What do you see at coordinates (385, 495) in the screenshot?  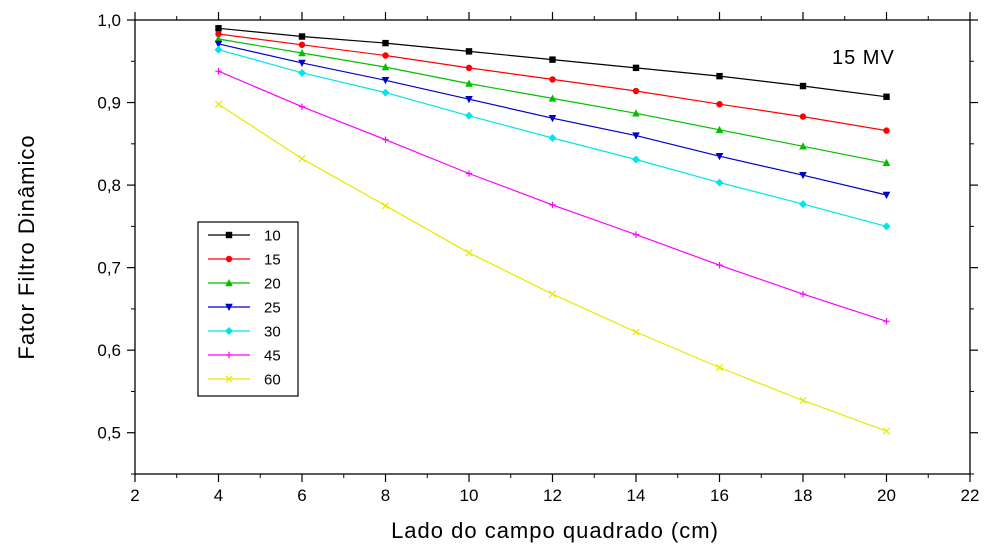 I see `x-tick-label: 8` at bounding box center [385, 495].